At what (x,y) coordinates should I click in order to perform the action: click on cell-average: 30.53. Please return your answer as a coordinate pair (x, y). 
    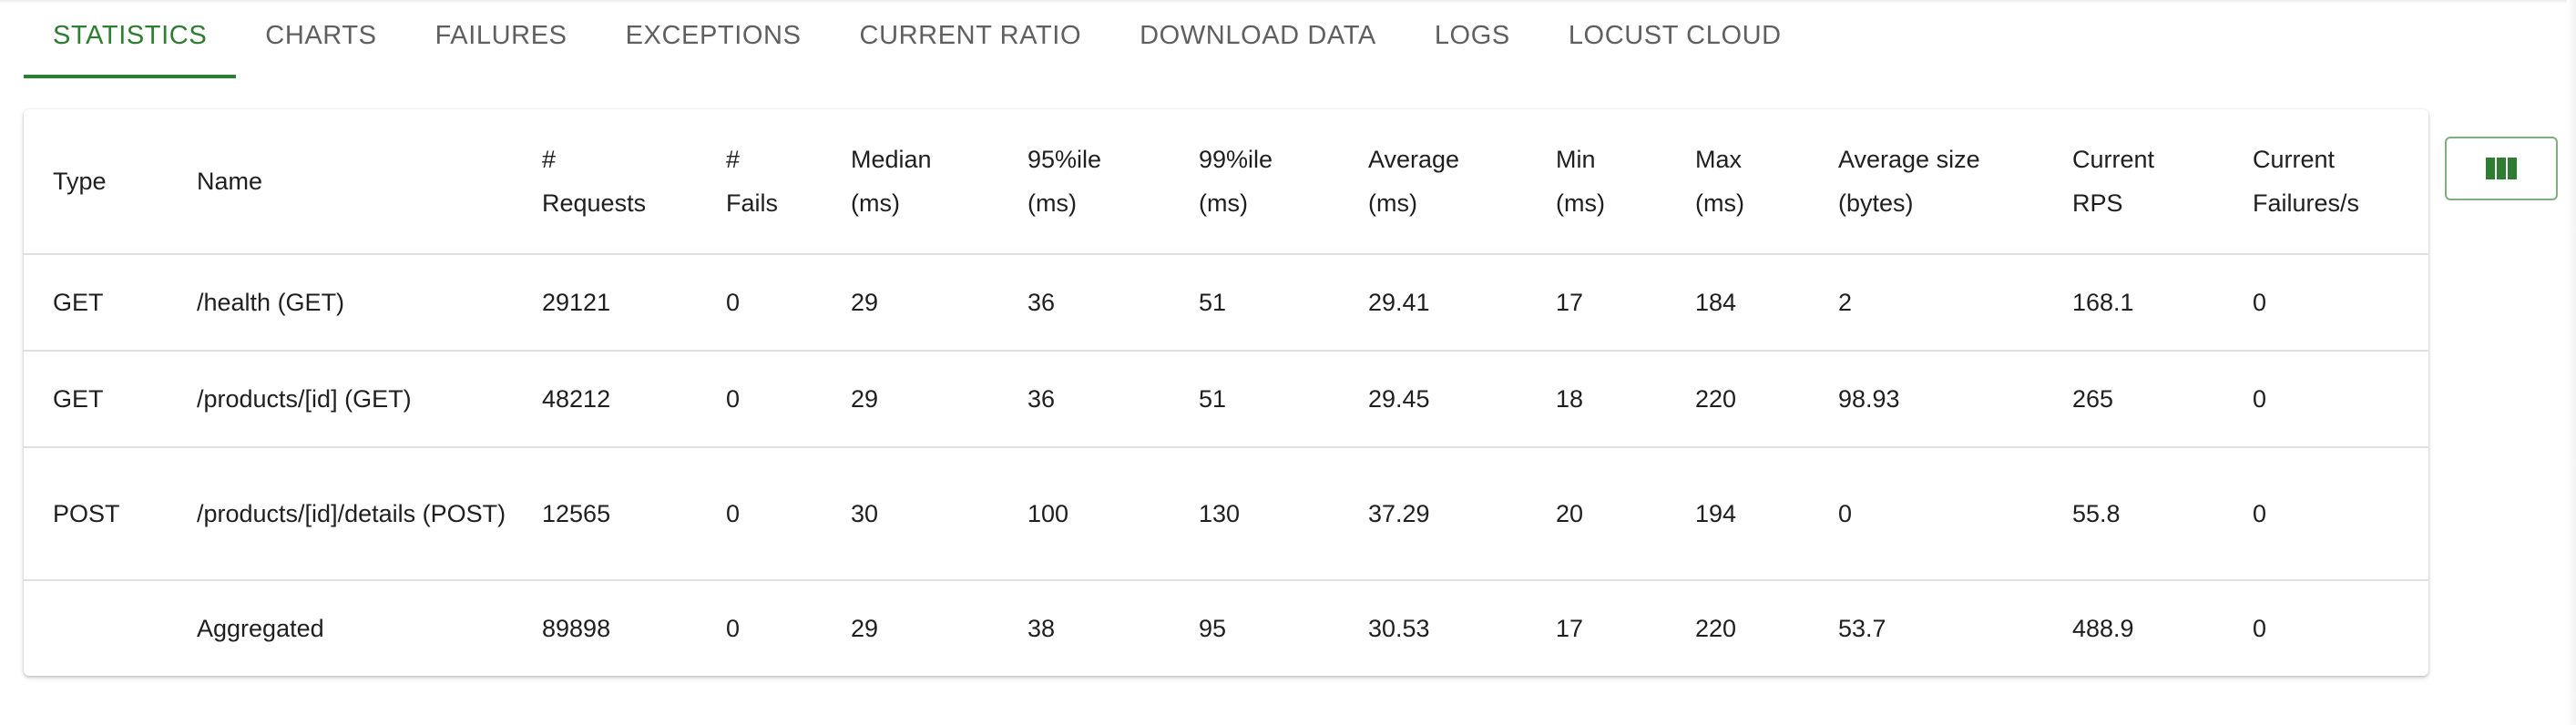
    Looking at the image, I should click on (1399, 629).